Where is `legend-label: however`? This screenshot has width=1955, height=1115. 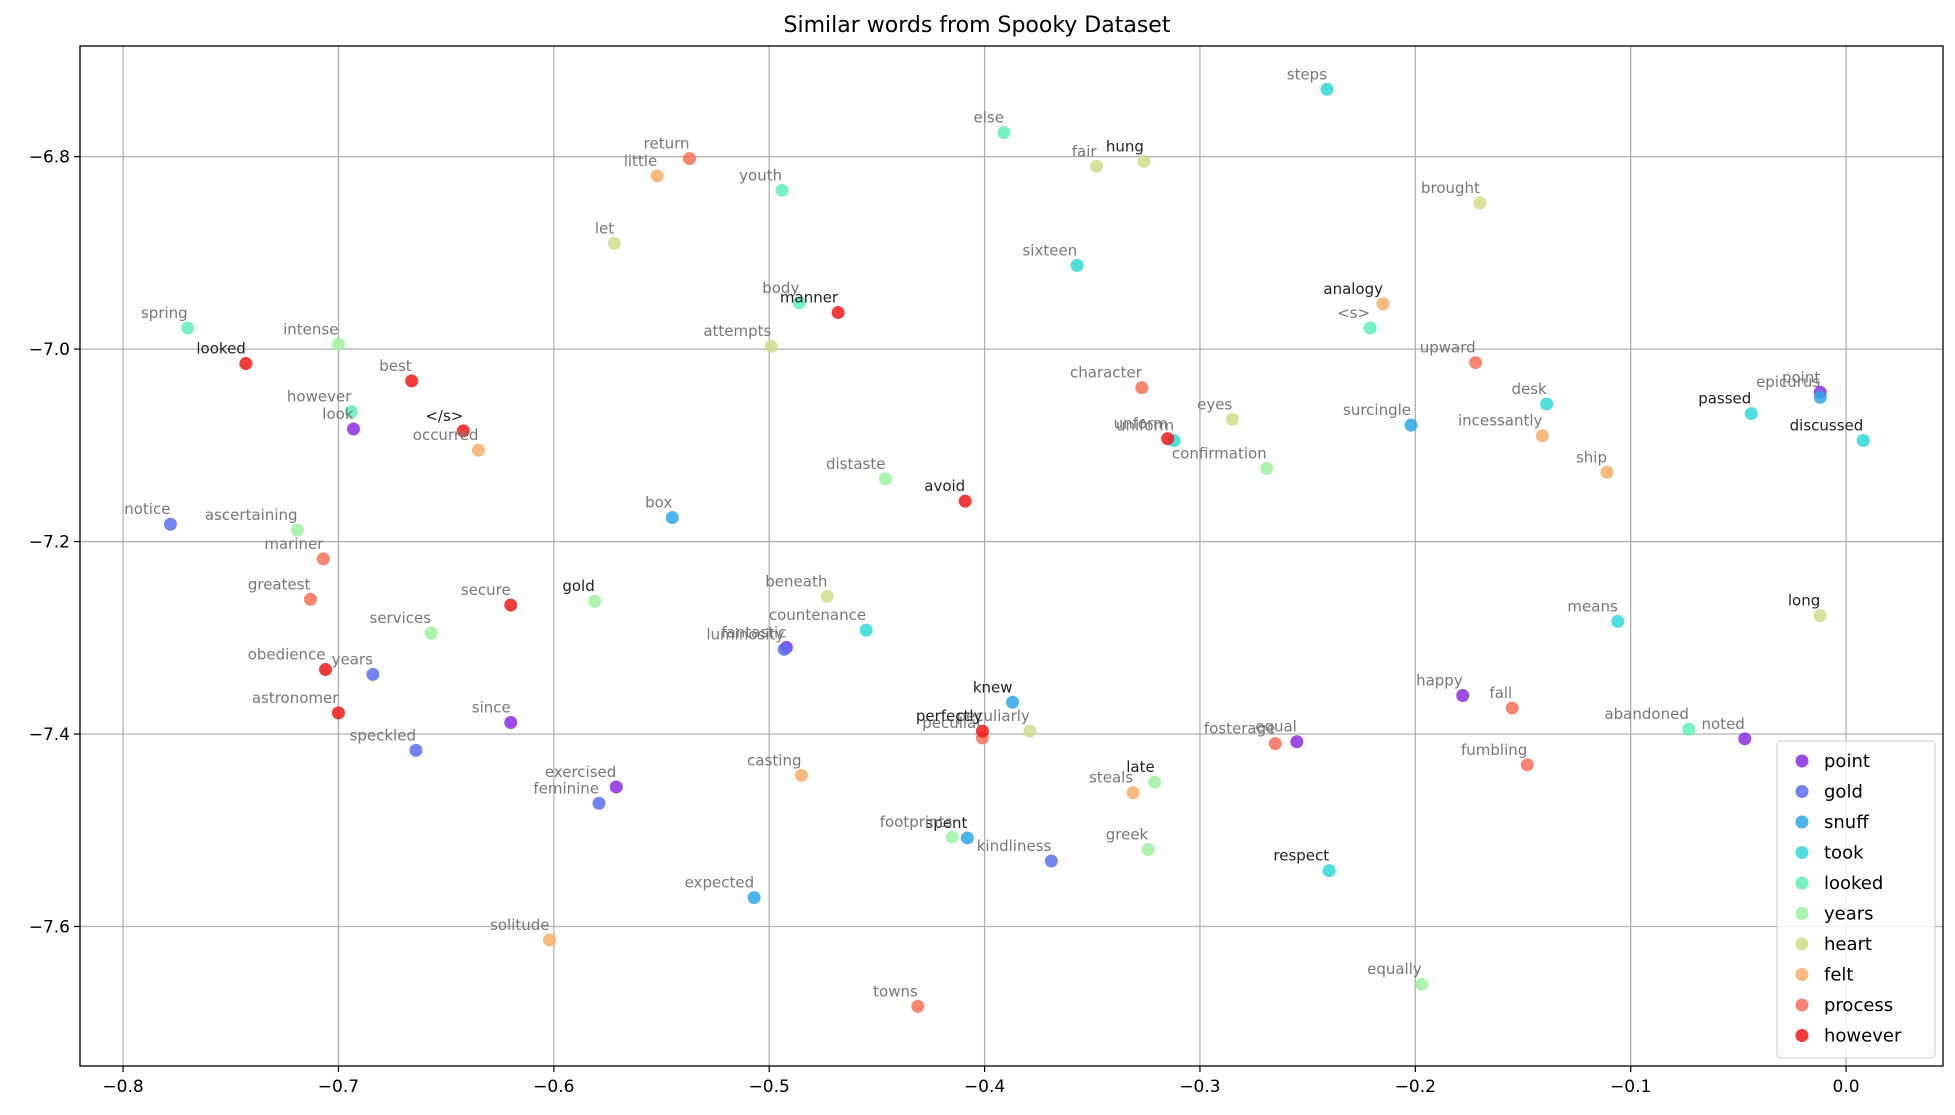 legend-label: however is located at coordinates (1863, 1036).